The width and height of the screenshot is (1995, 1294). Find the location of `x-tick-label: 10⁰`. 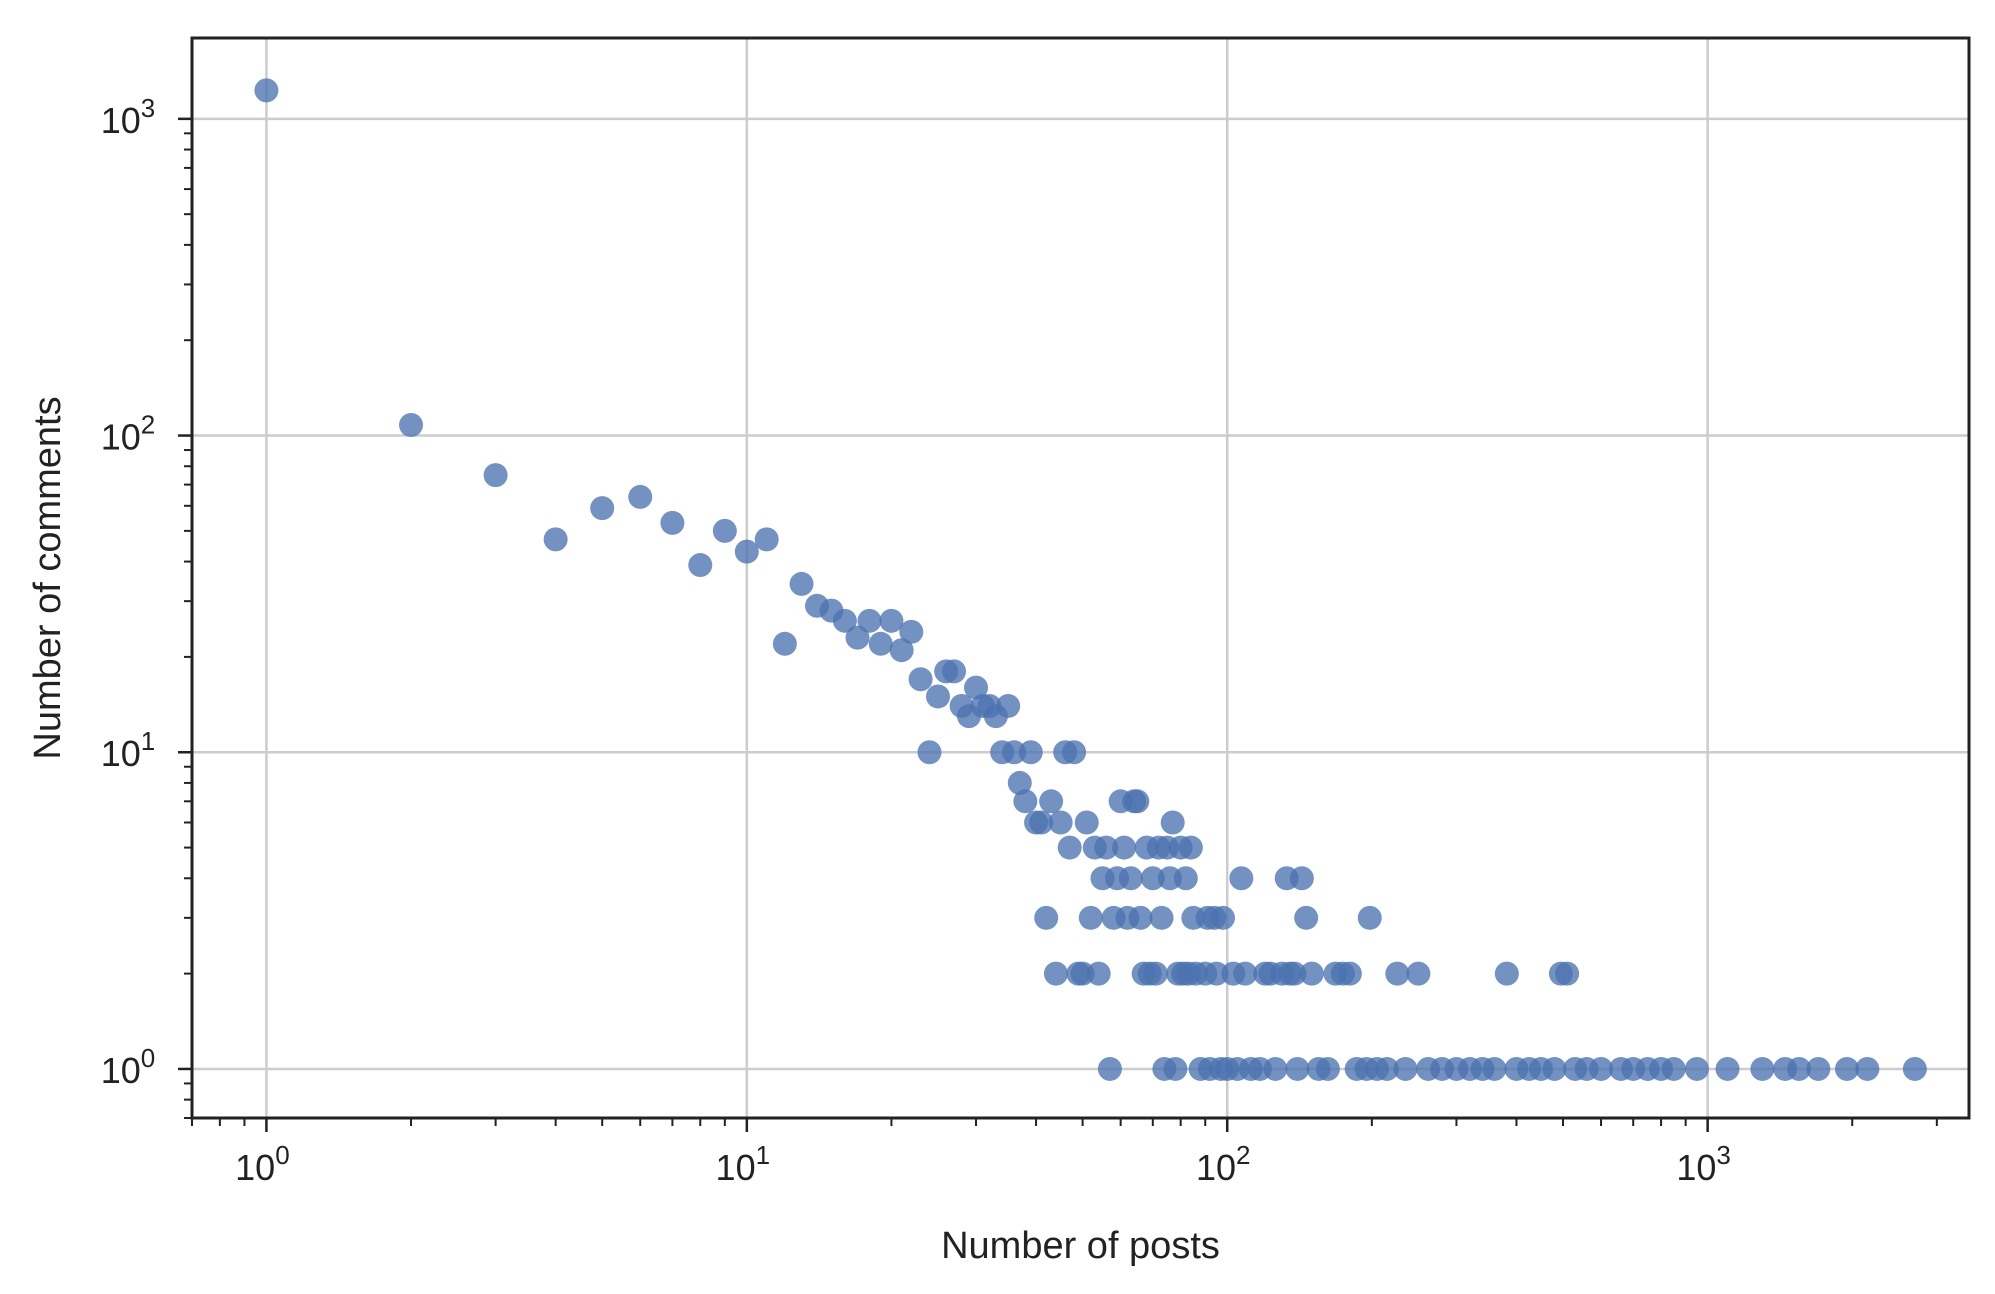

x-tick-label: 10⁰ is located at coordinates (262, 1164).